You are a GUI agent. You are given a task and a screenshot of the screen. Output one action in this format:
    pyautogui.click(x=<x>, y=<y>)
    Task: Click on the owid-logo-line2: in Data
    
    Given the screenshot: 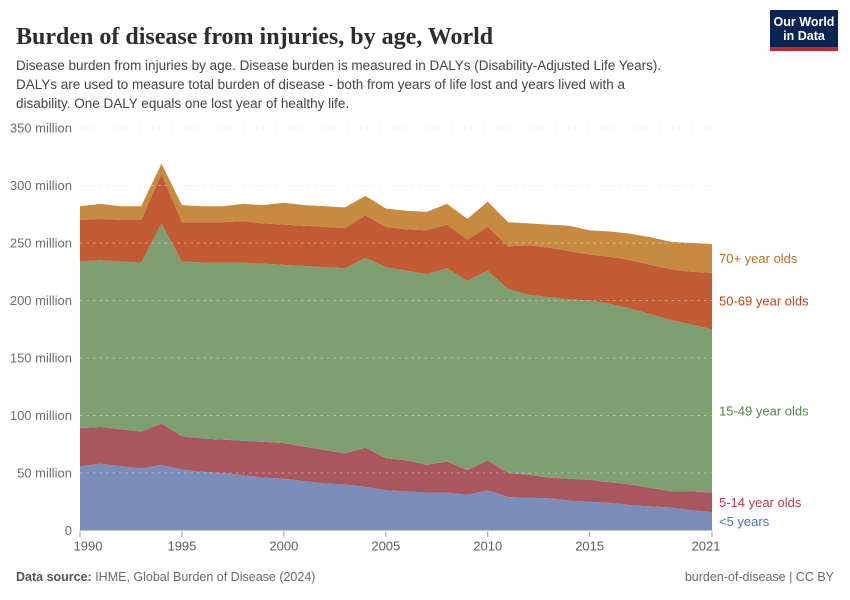 What is the action you would take?
    pyautogui.click(x=804, y=36)
    